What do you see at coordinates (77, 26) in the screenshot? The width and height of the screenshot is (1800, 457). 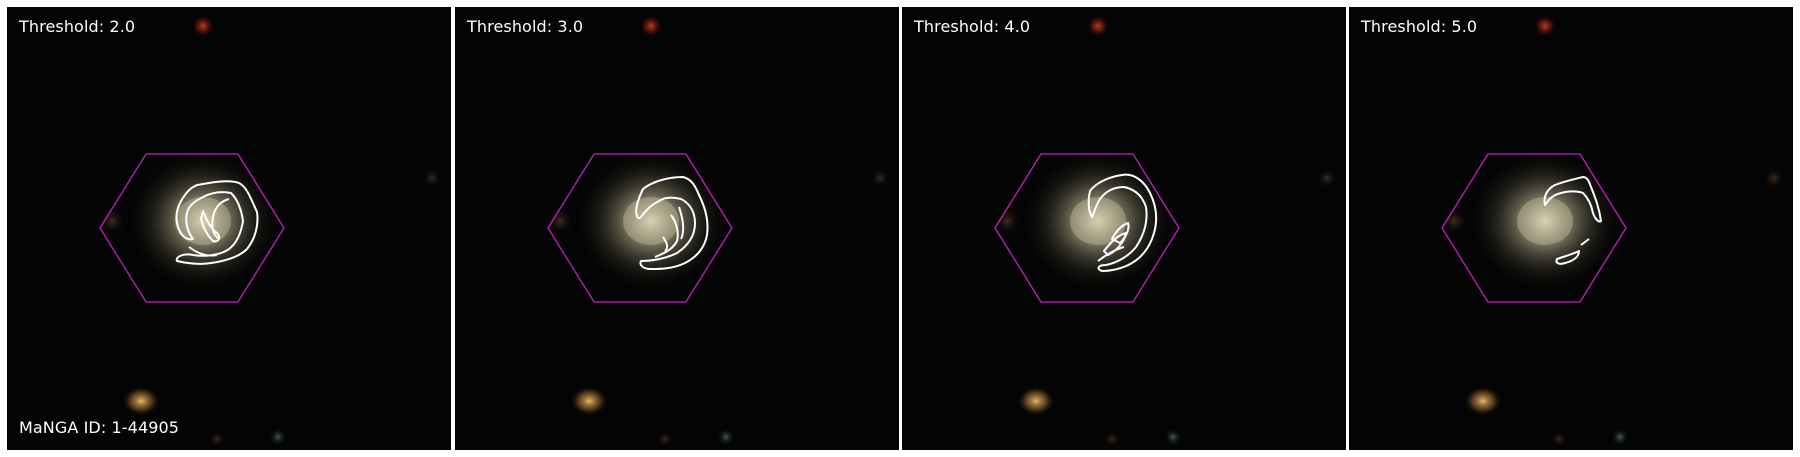 I see `threshold-label: Threshold: 2.0` at bounding box center [77, 26].